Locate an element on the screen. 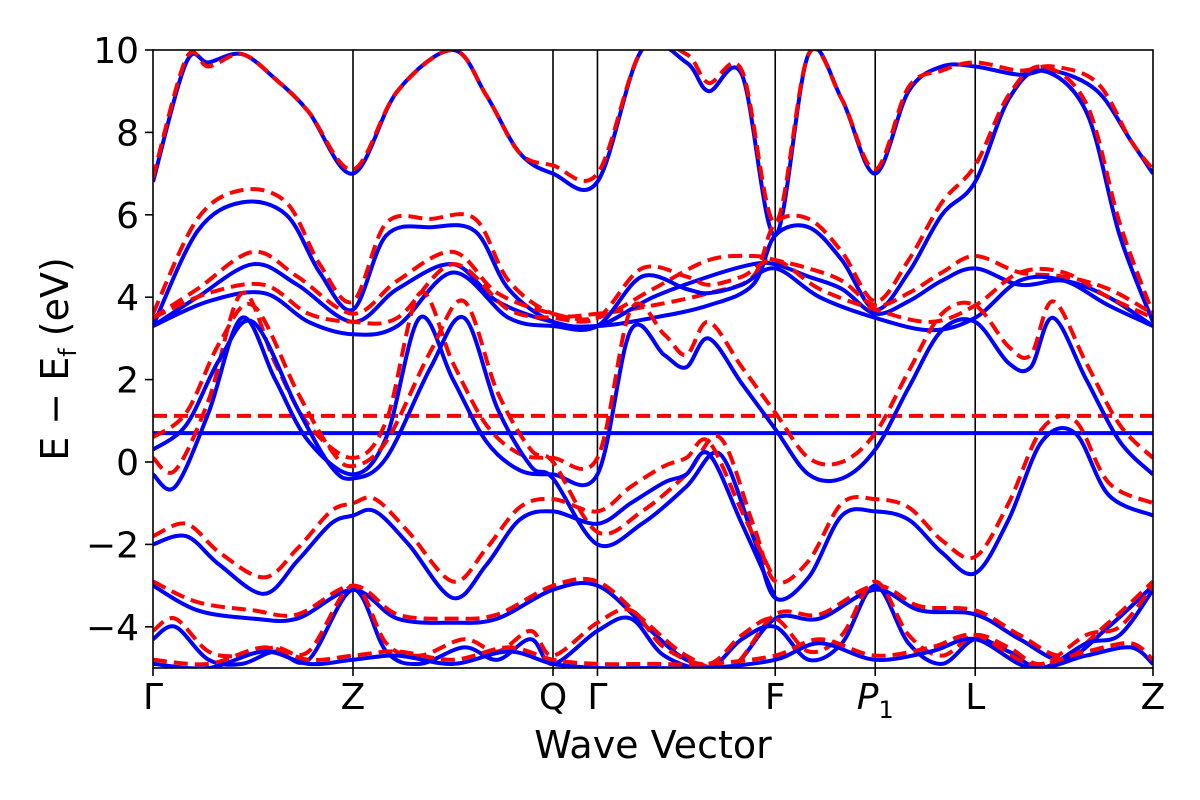 This screenshot has width=1200, height=800. y-axis-label-main: E − E is located at coordinates (55, 409).